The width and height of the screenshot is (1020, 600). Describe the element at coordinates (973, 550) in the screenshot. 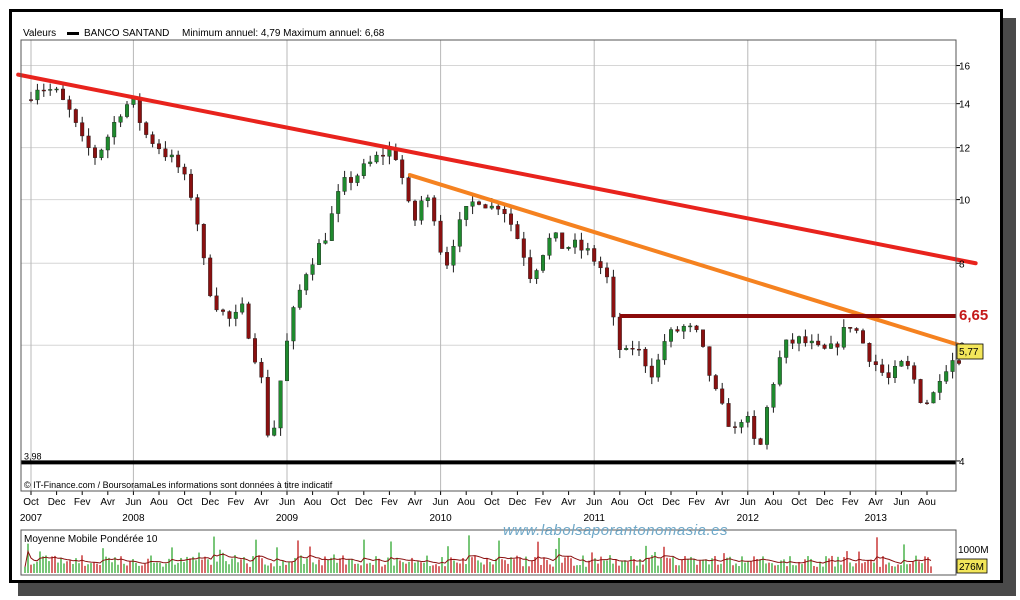

I see `volume-scale-label: 1000M` at that location.